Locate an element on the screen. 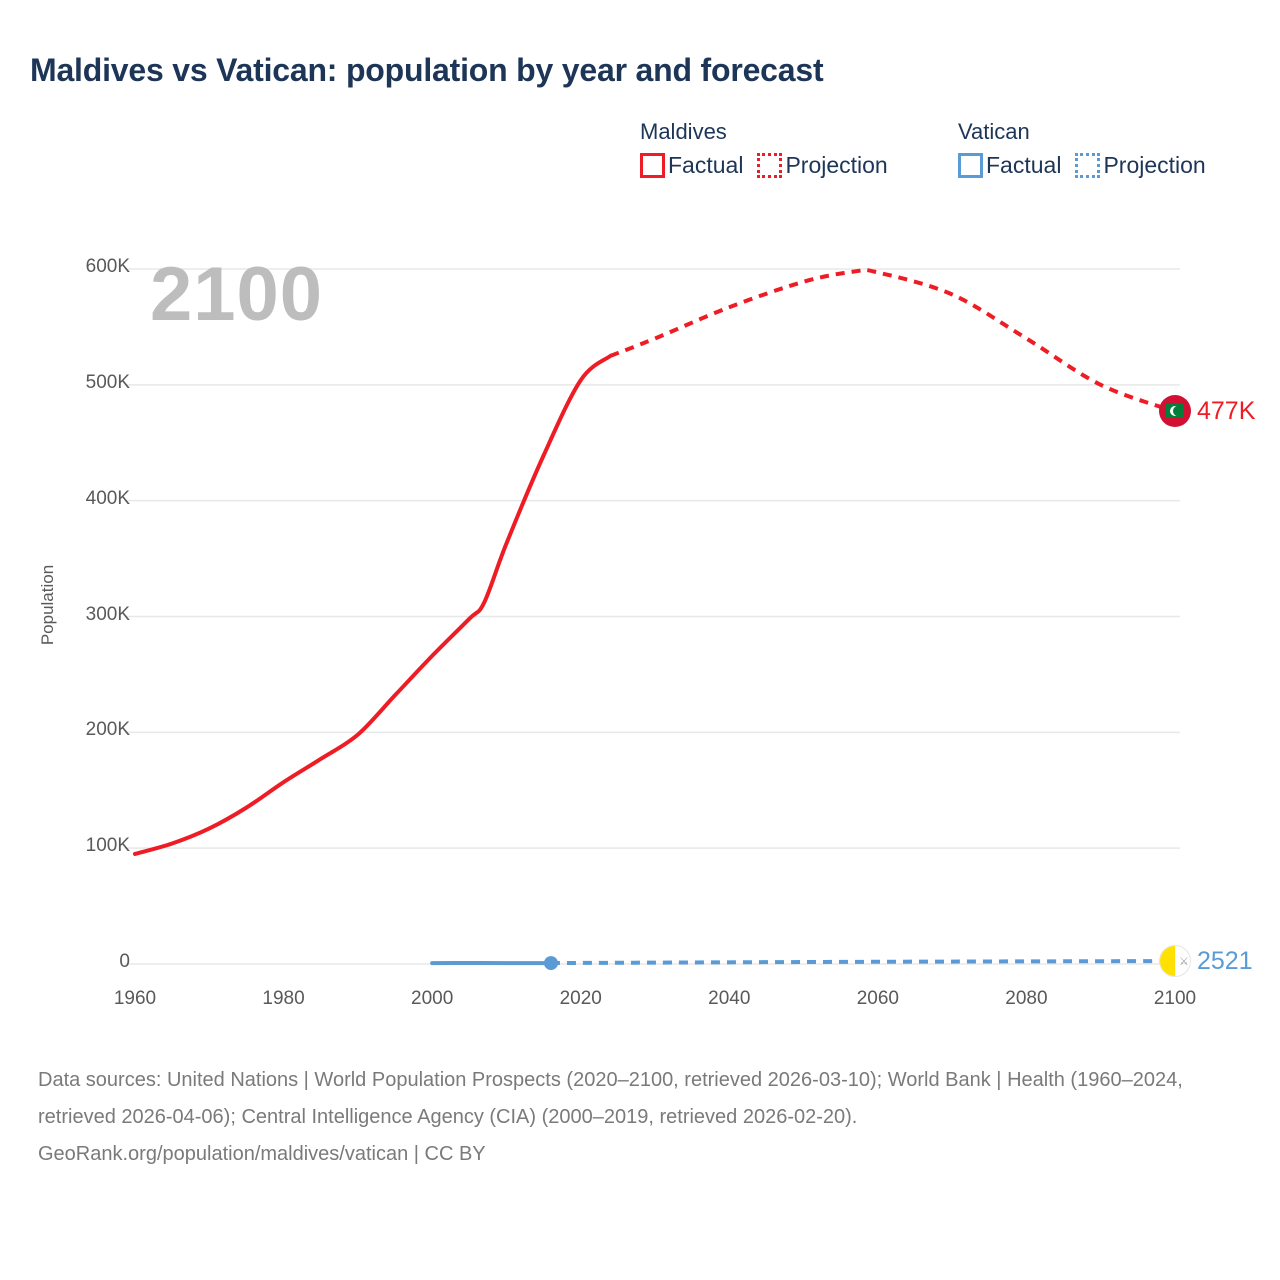  legend-item-vatican-factual: Factual is located at coordinates (1009, 165).